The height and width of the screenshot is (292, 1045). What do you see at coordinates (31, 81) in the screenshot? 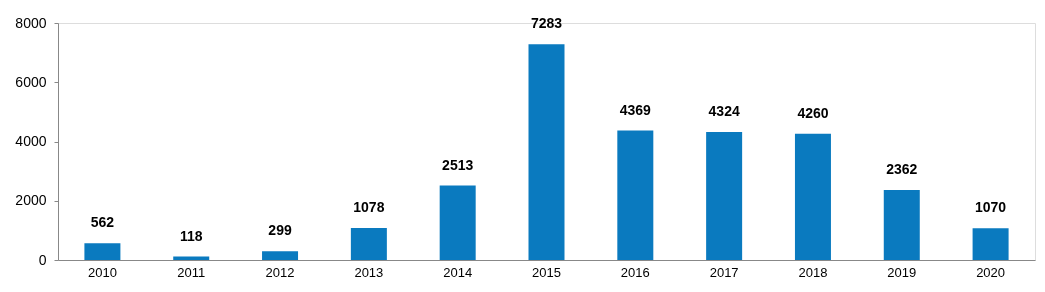
I see `y-tick-label: 6000` at bounding box center [31, 81].